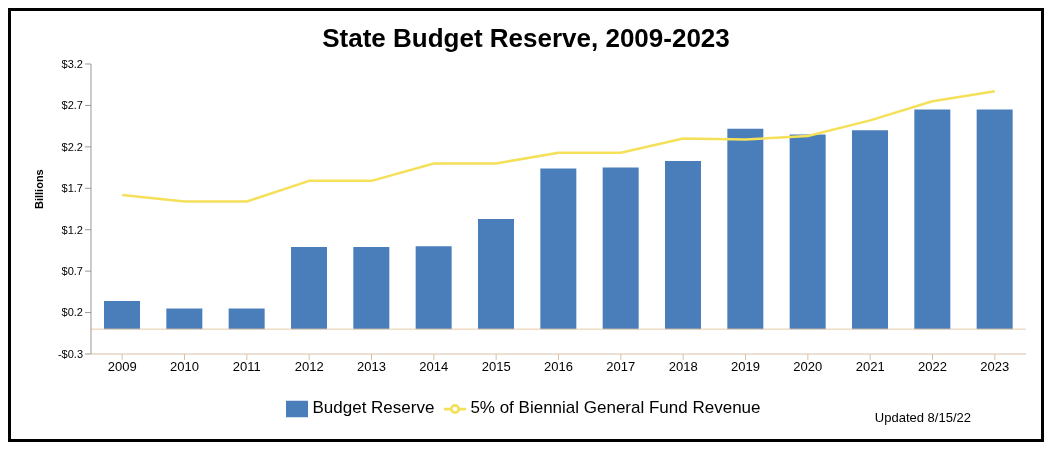  What do you see at coordinates (683, 367) in the screenshot?
I see `x-tick-label: 2018` at bounding box center [683, 367].